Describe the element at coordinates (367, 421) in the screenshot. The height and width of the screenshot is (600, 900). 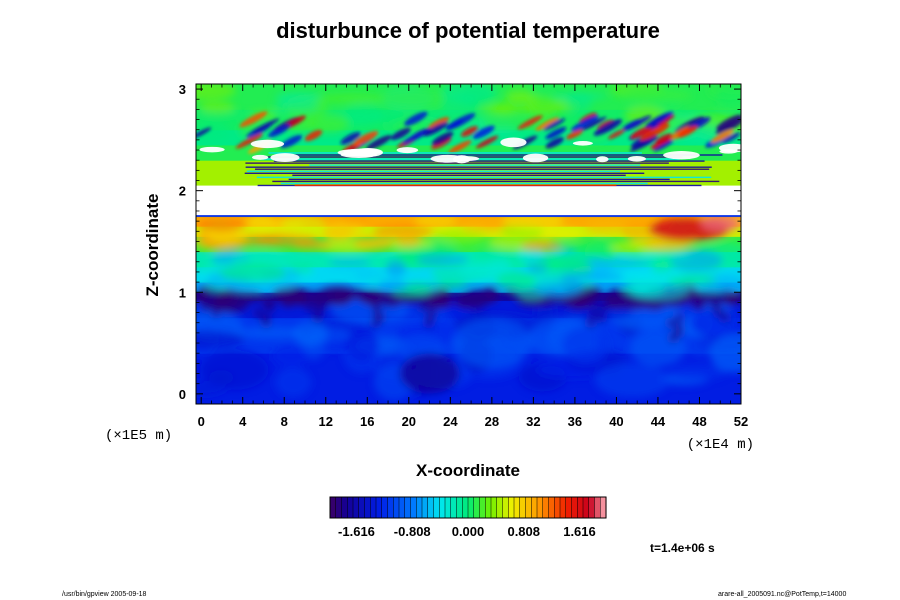
I see `x-tick-label: 16` at that location.